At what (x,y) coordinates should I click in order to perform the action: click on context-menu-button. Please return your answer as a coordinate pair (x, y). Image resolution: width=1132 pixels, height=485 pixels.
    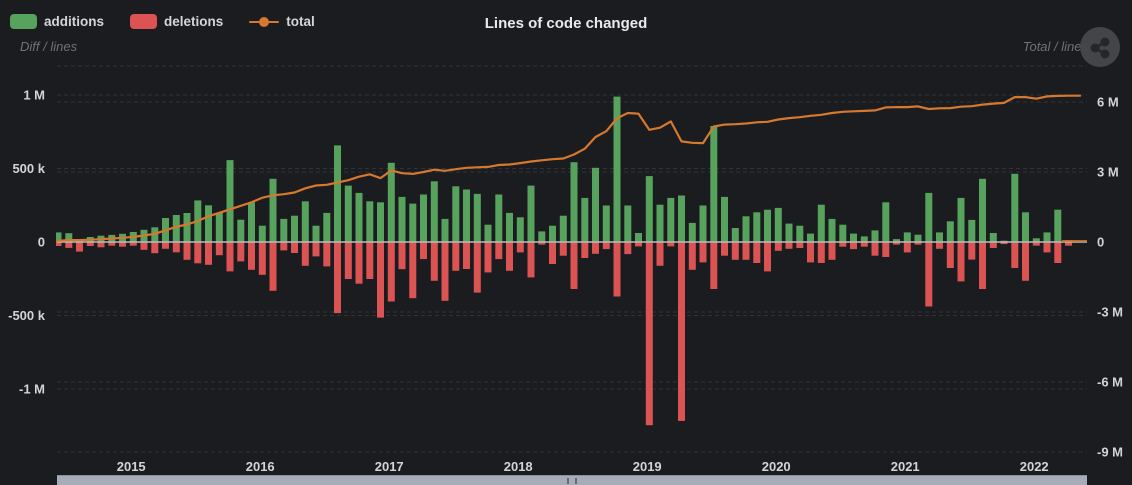
    Looking at the image, I should click on (1100, 47).